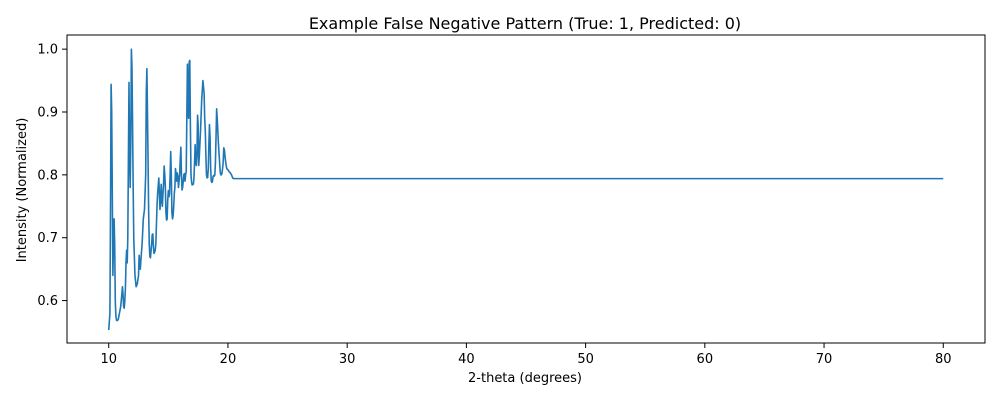 The image size is (1000, 400). I want to click on y-axis-label: Intensity (Normalized), so click(22, 190).